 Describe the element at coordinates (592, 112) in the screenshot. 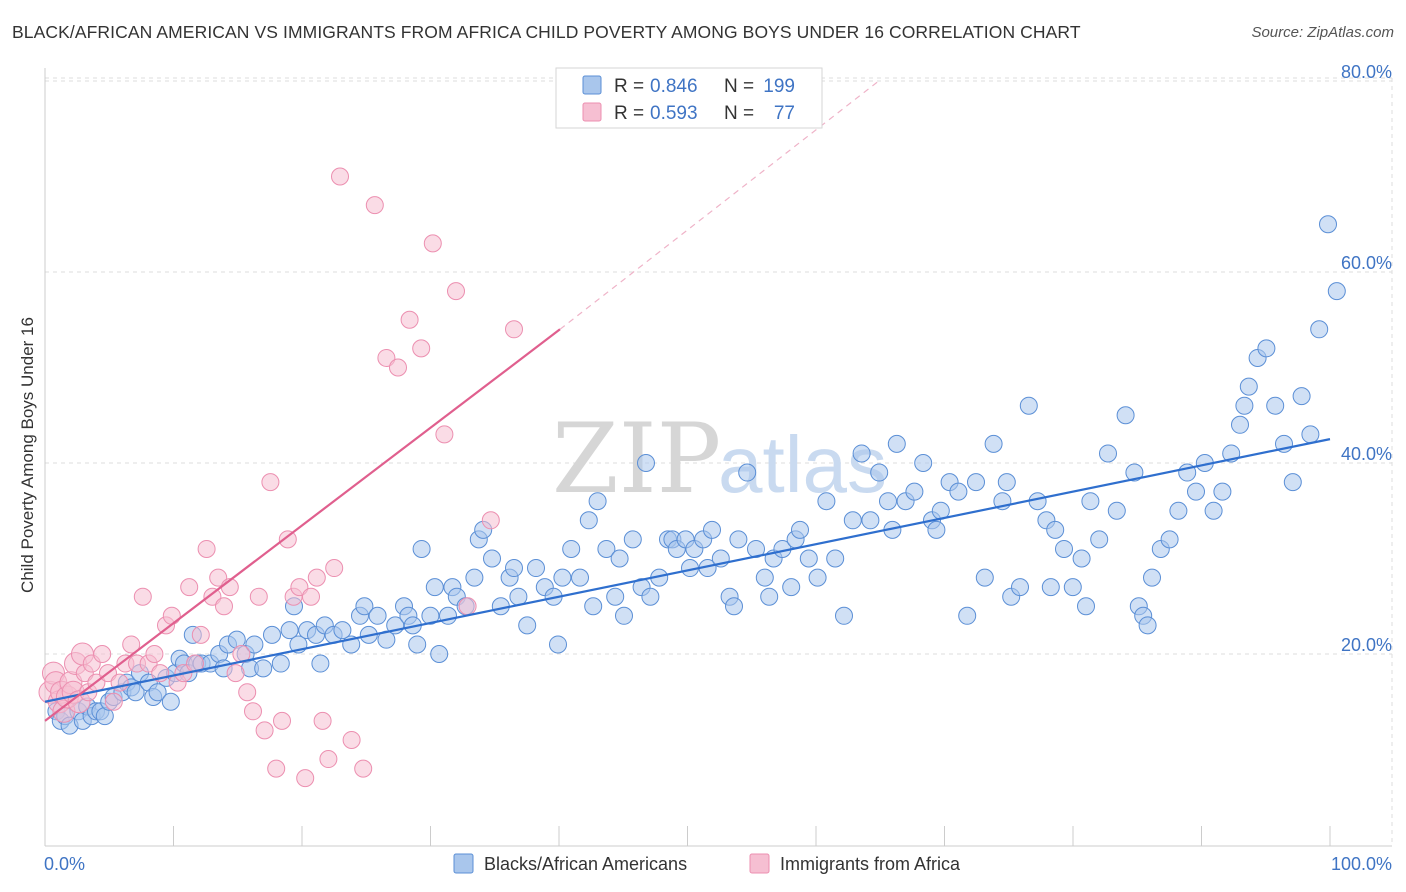

I see `legend-swatch-pink` at that location.